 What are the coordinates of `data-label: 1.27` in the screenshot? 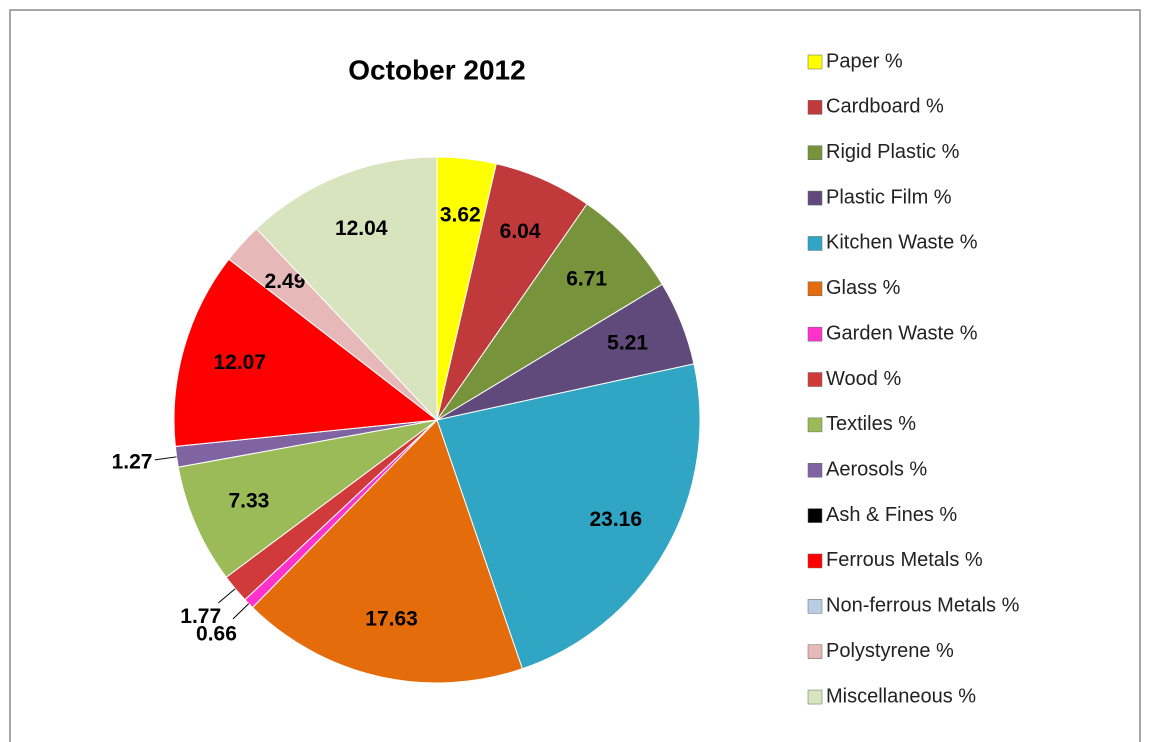 It's located at (132, 462).